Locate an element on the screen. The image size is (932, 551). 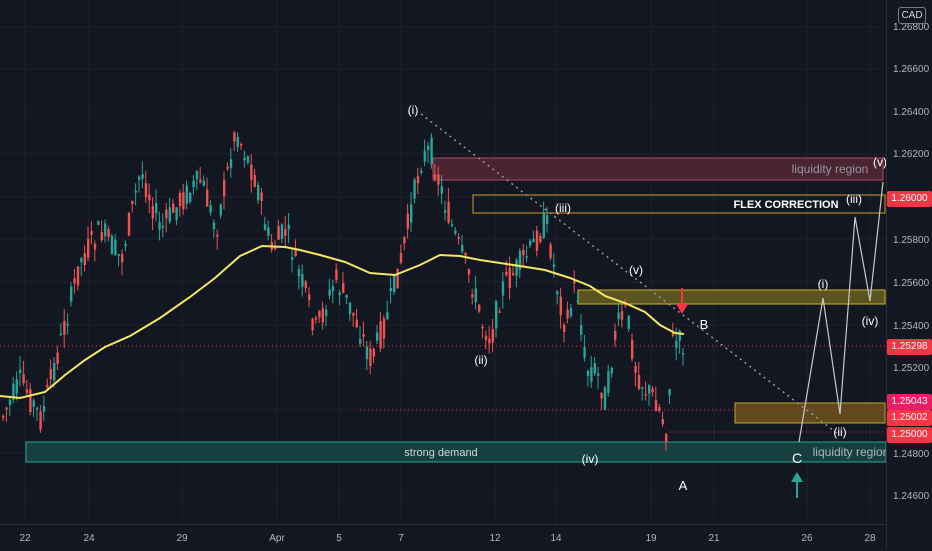
currency-badge: CAD is located at coordinates (912, 15).